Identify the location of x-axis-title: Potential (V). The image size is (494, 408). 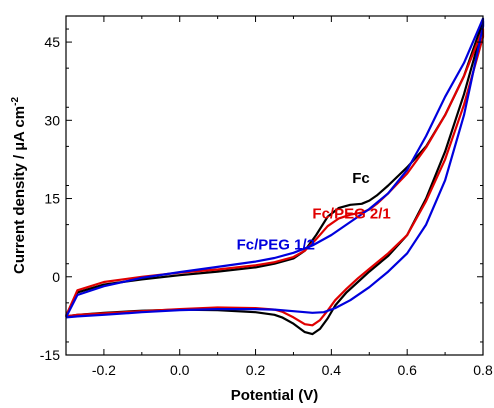
(275, 395).